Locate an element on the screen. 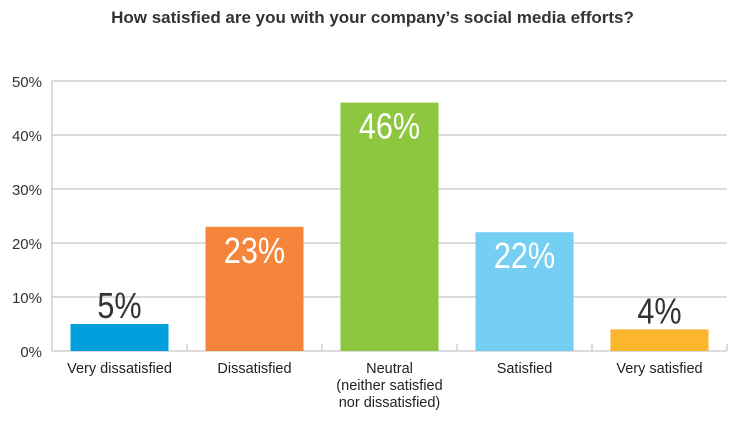 The width and height of the screenshot is (745, 426). y-tick-label: 10% is located at coordinates (27, 298).